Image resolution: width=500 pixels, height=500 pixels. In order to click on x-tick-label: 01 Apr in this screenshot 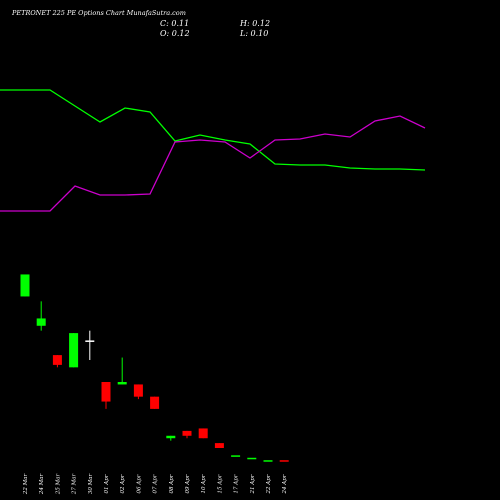, I will do `click(107, 483)`.